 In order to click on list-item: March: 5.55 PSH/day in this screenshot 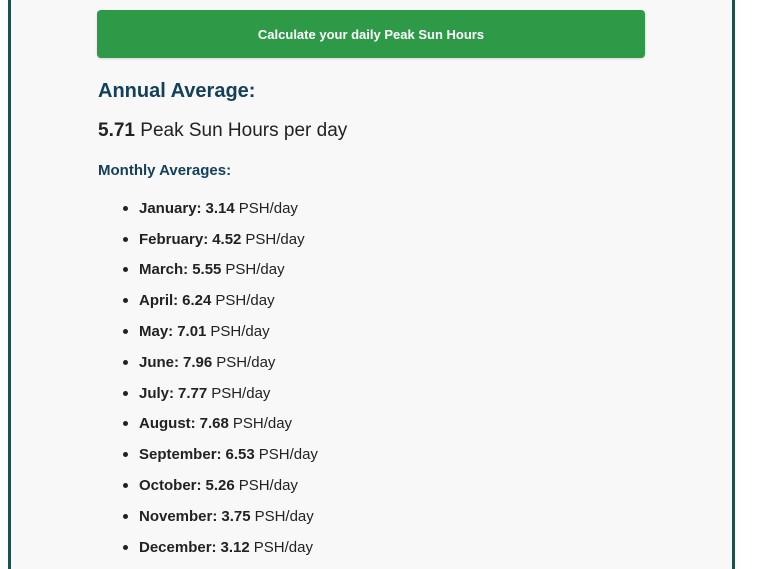, I will do `click(220, 270)`.